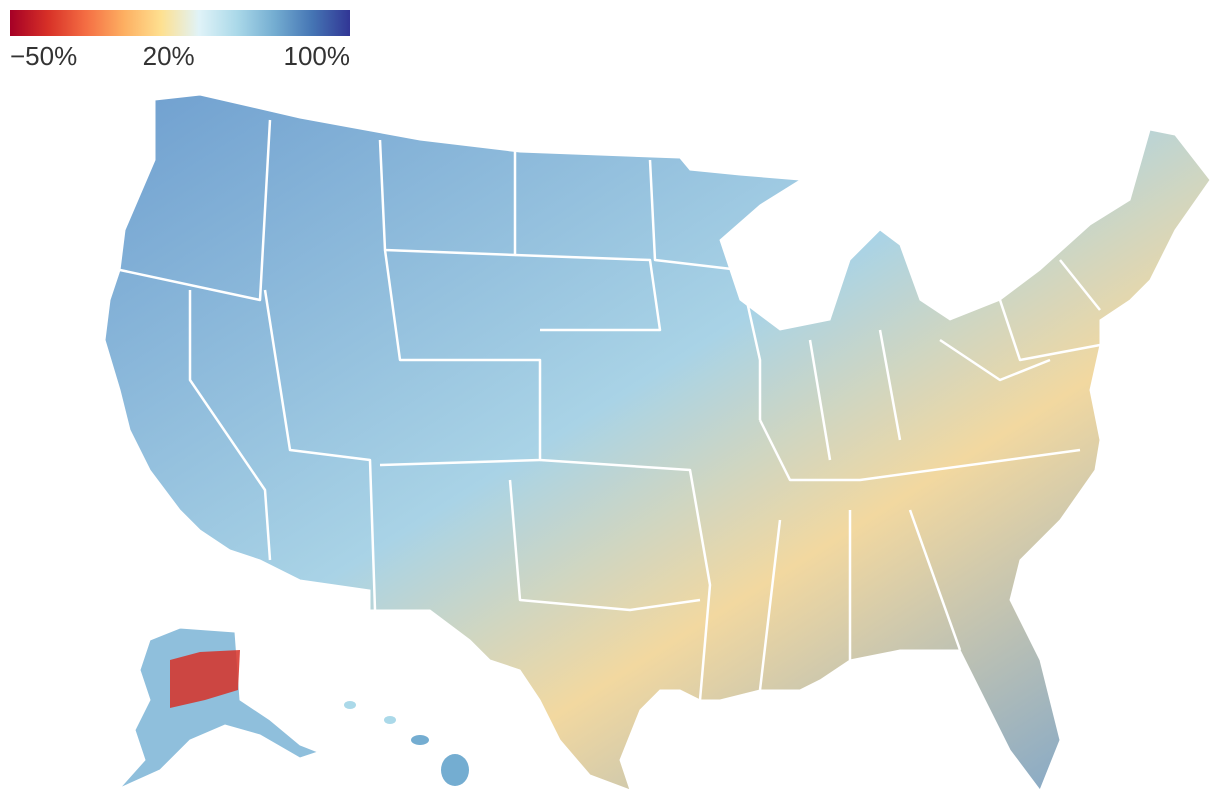  Describe the element at coordinates (317, 56) in the screenshot. I see `legend-tick-label: 100%` at that location.